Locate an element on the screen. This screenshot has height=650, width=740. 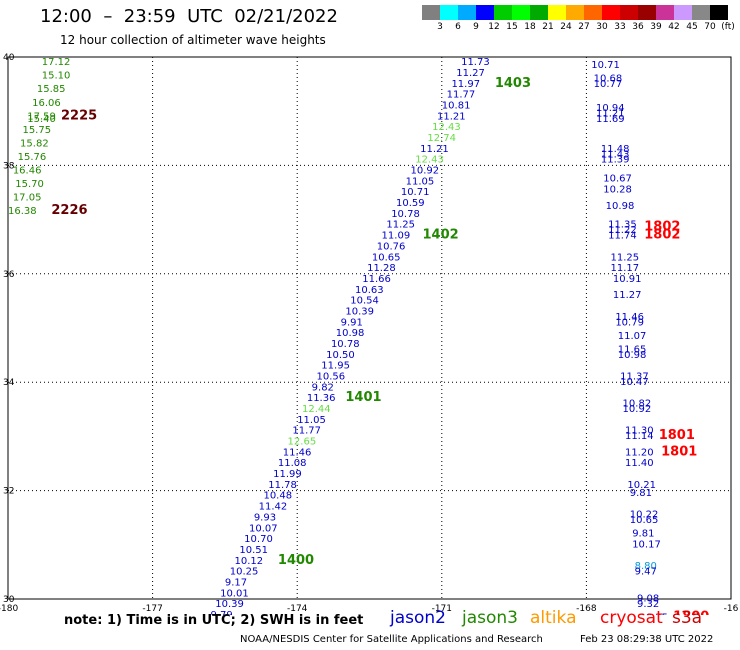
wave-height-label: 11.46 is located at coordinates (297, 452).